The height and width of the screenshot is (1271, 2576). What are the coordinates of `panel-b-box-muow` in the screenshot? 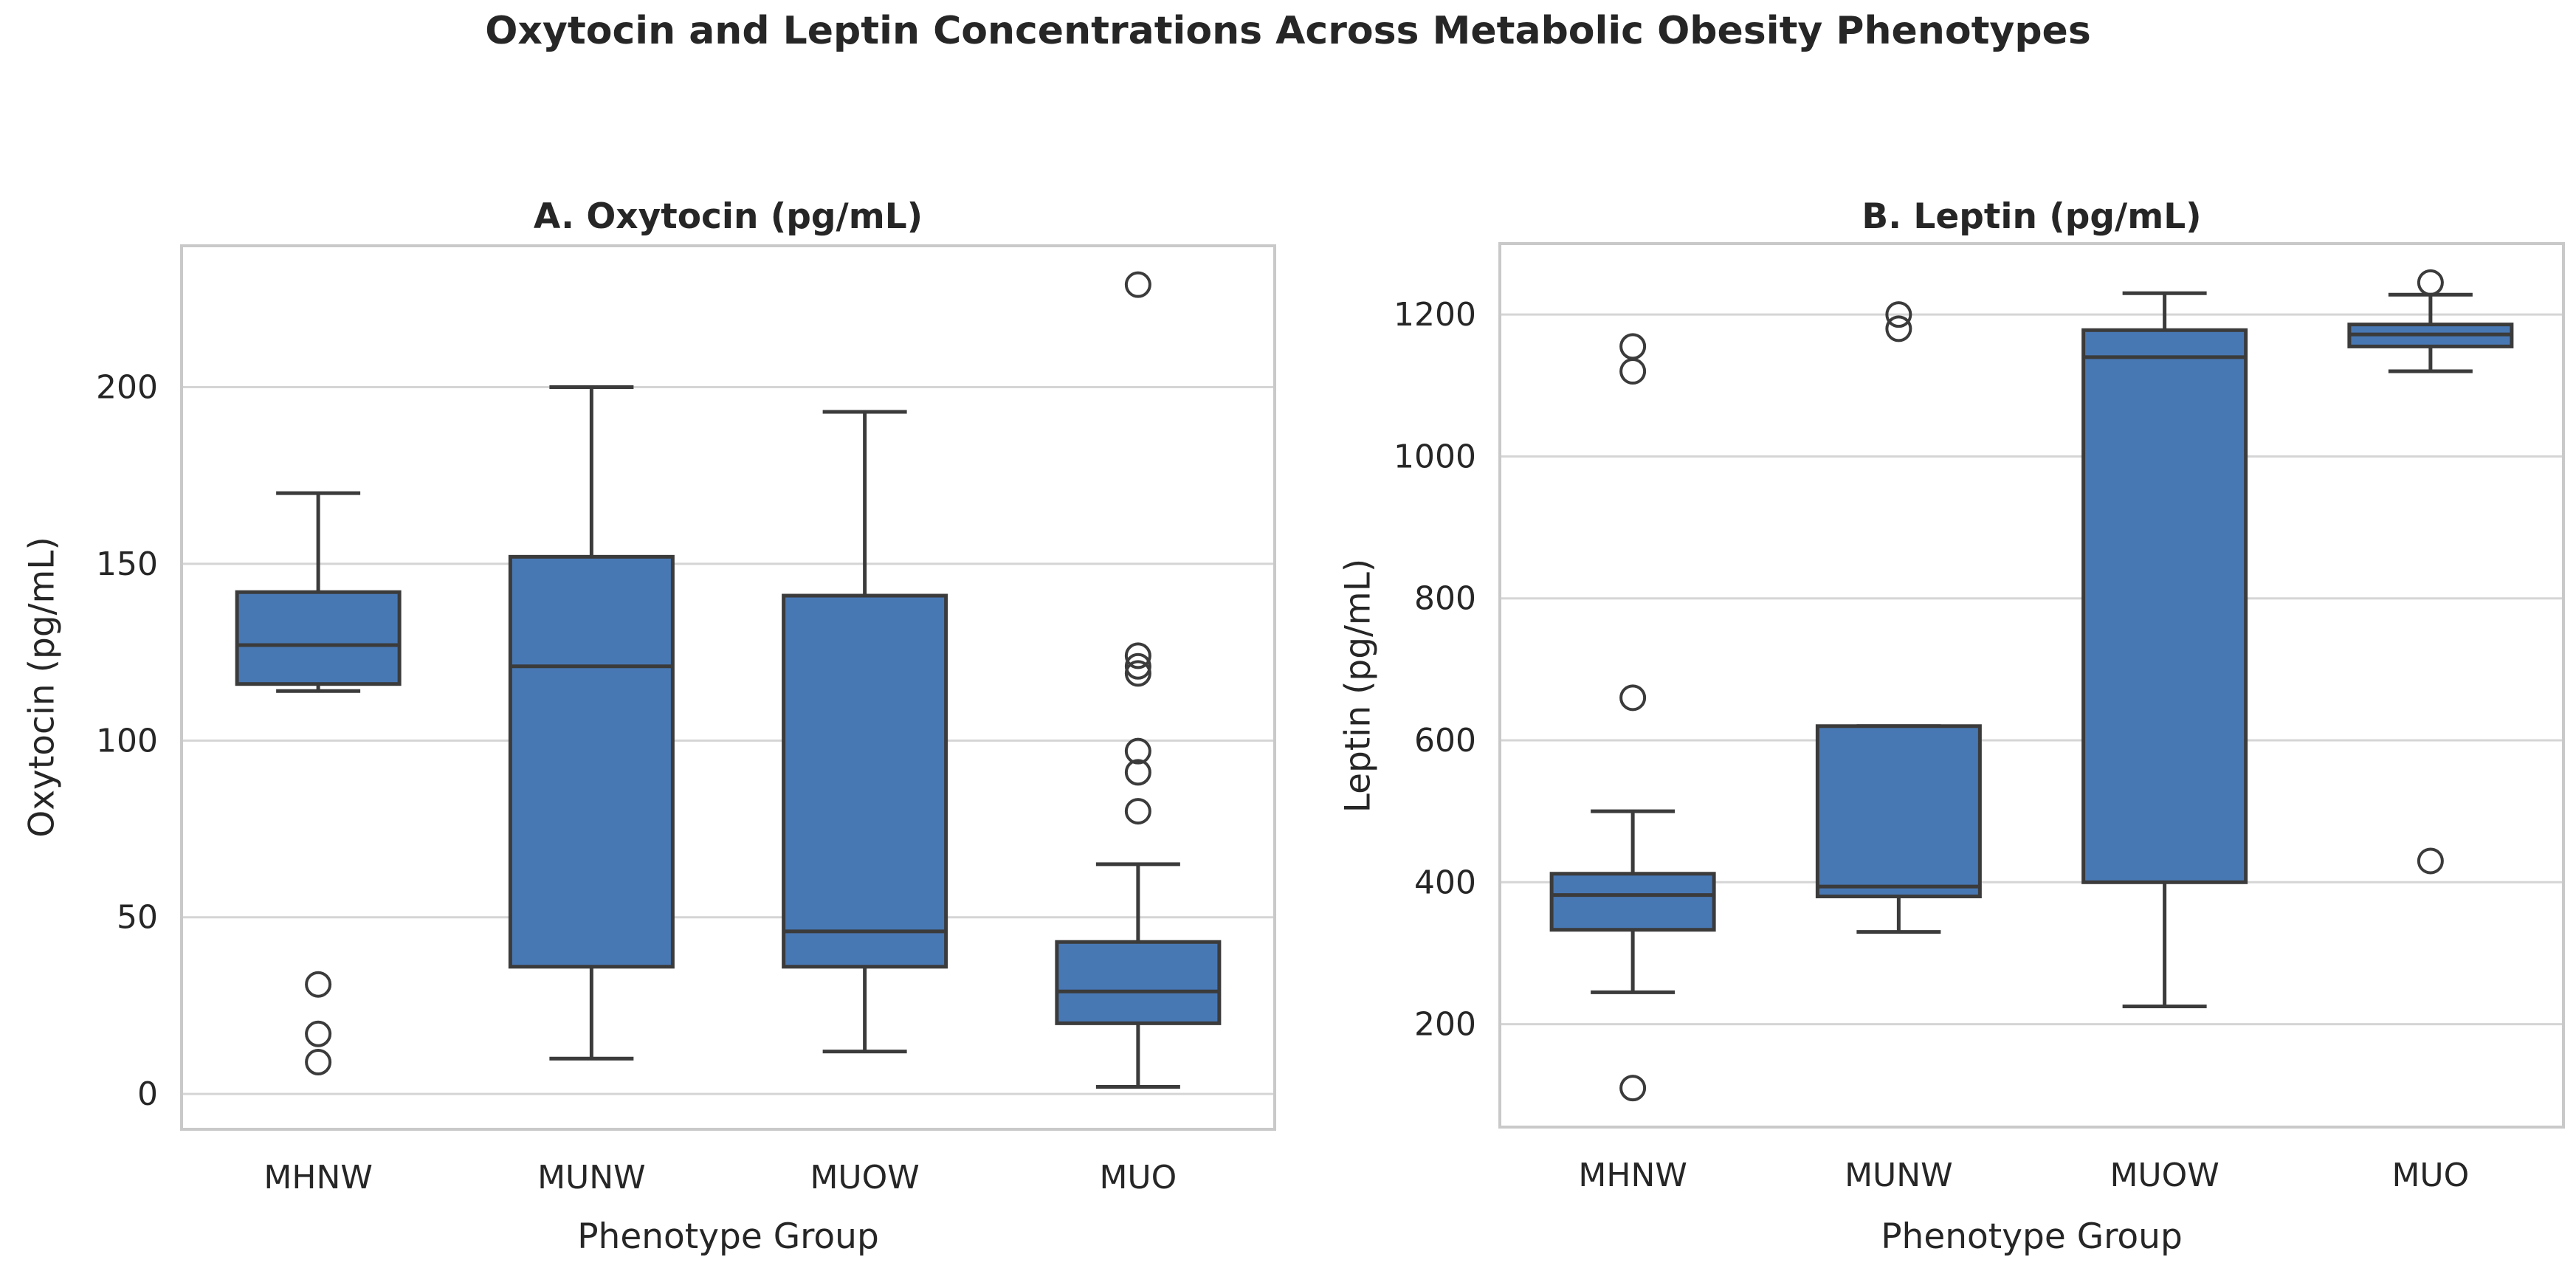 It's located at (2164, 606).